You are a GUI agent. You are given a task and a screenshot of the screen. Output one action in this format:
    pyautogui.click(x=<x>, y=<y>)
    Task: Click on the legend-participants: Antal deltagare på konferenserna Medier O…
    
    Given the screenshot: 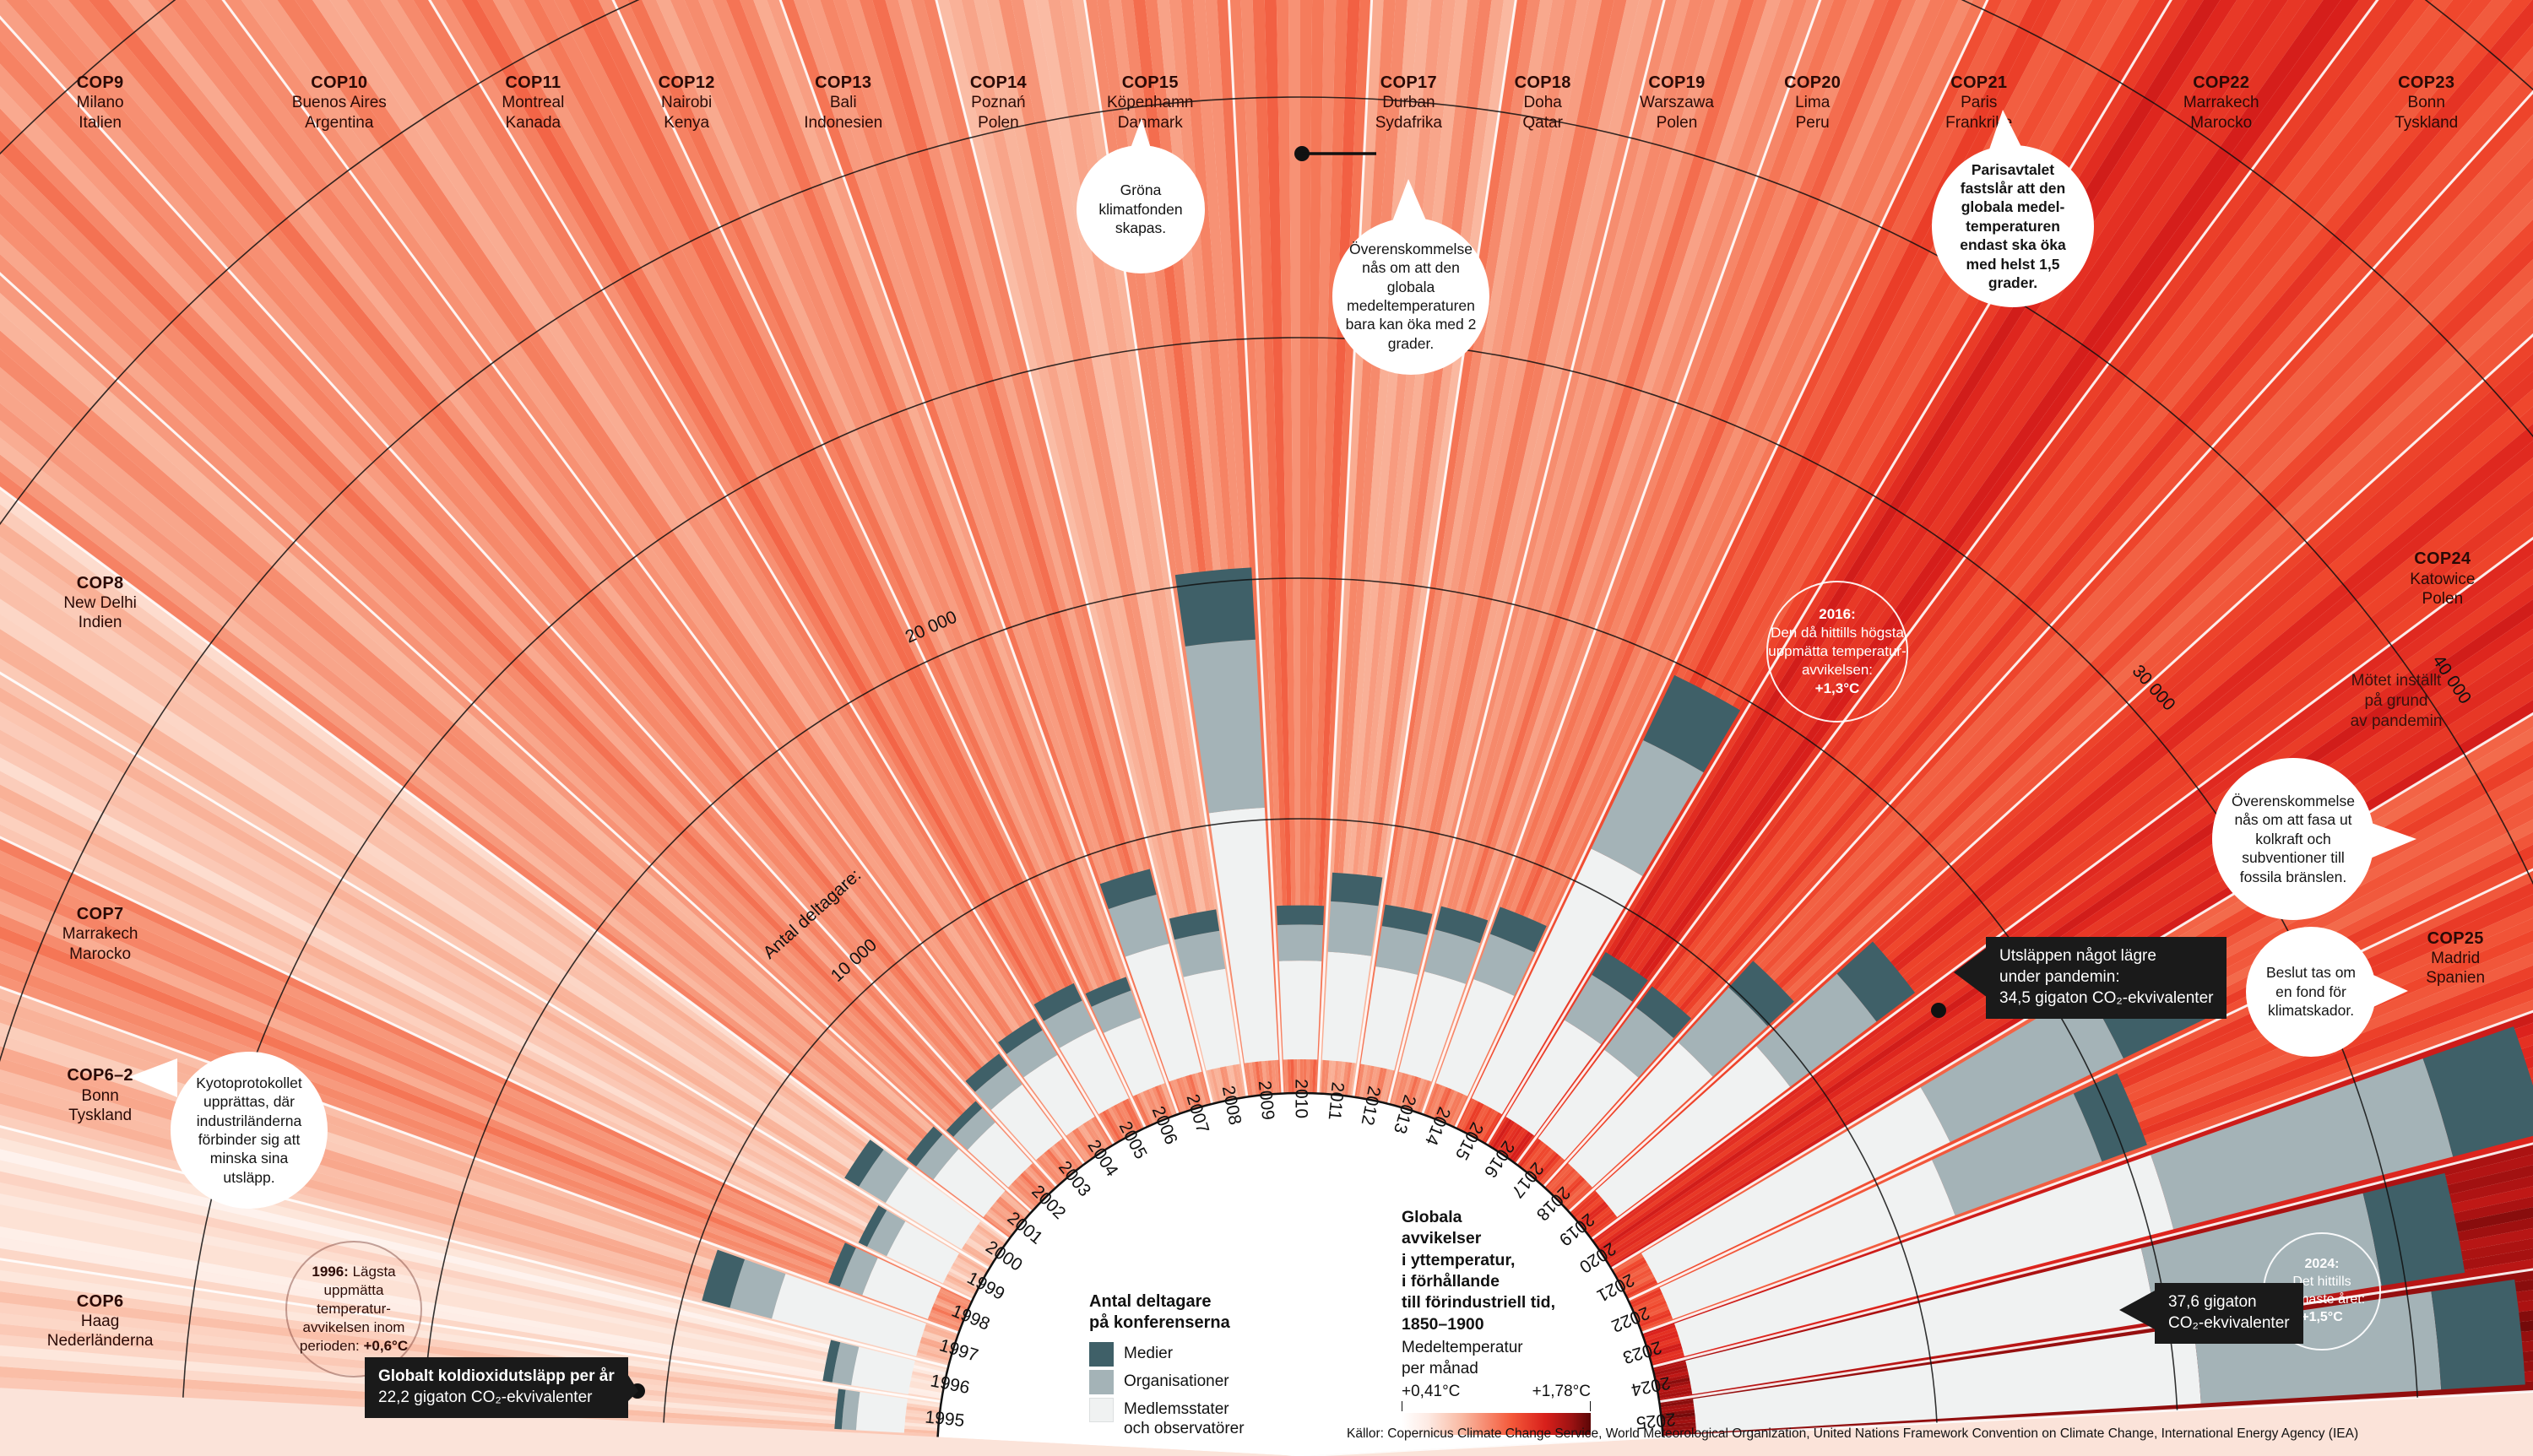 What is the action you would take?
    pyautogui.click(x=1167, y=1364)
    